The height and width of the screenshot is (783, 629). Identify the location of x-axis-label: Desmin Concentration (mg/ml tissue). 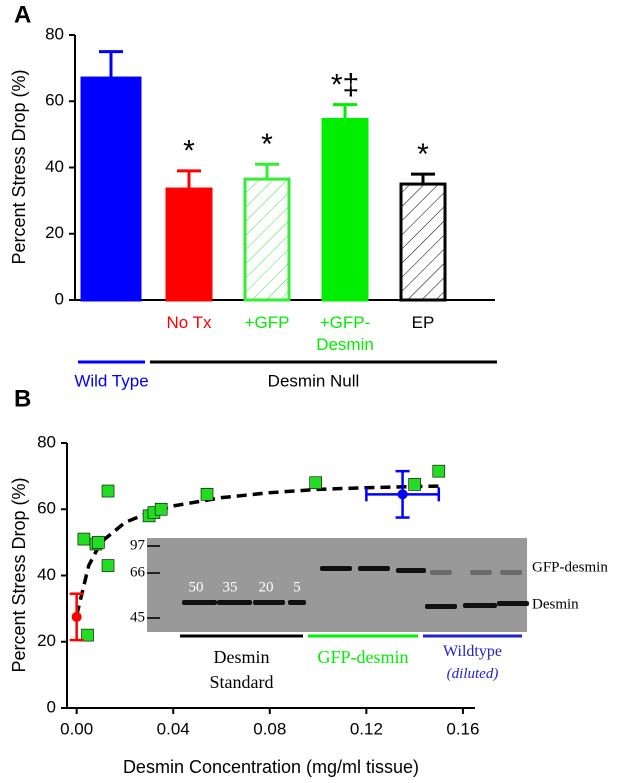
(271, 767).